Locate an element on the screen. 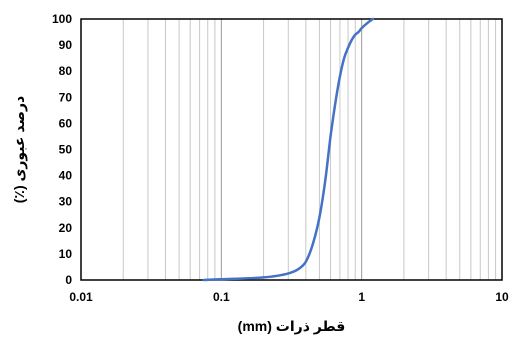 The width and height of the screenshot is (513, 340). y-tick-label: 90 is located at coordinates (66, 45).